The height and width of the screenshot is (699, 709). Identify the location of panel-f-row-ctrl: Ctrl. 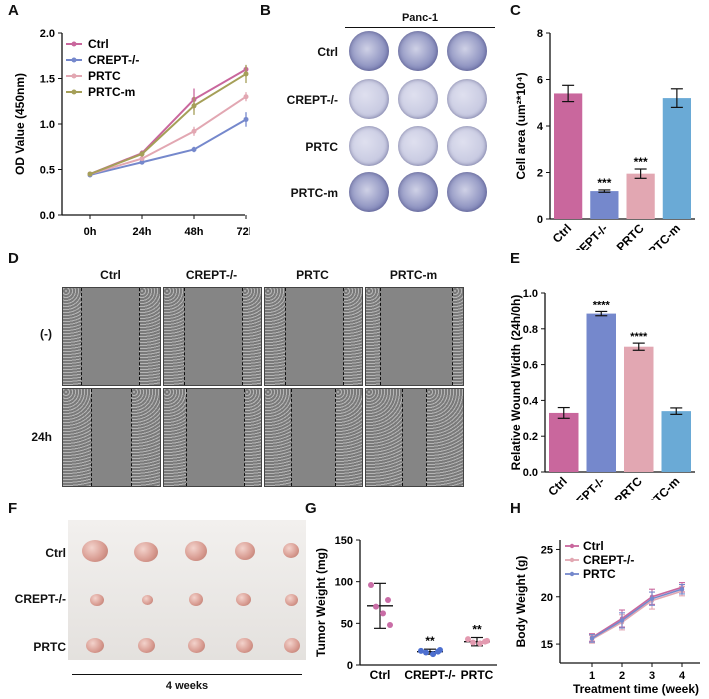
(55, 553).